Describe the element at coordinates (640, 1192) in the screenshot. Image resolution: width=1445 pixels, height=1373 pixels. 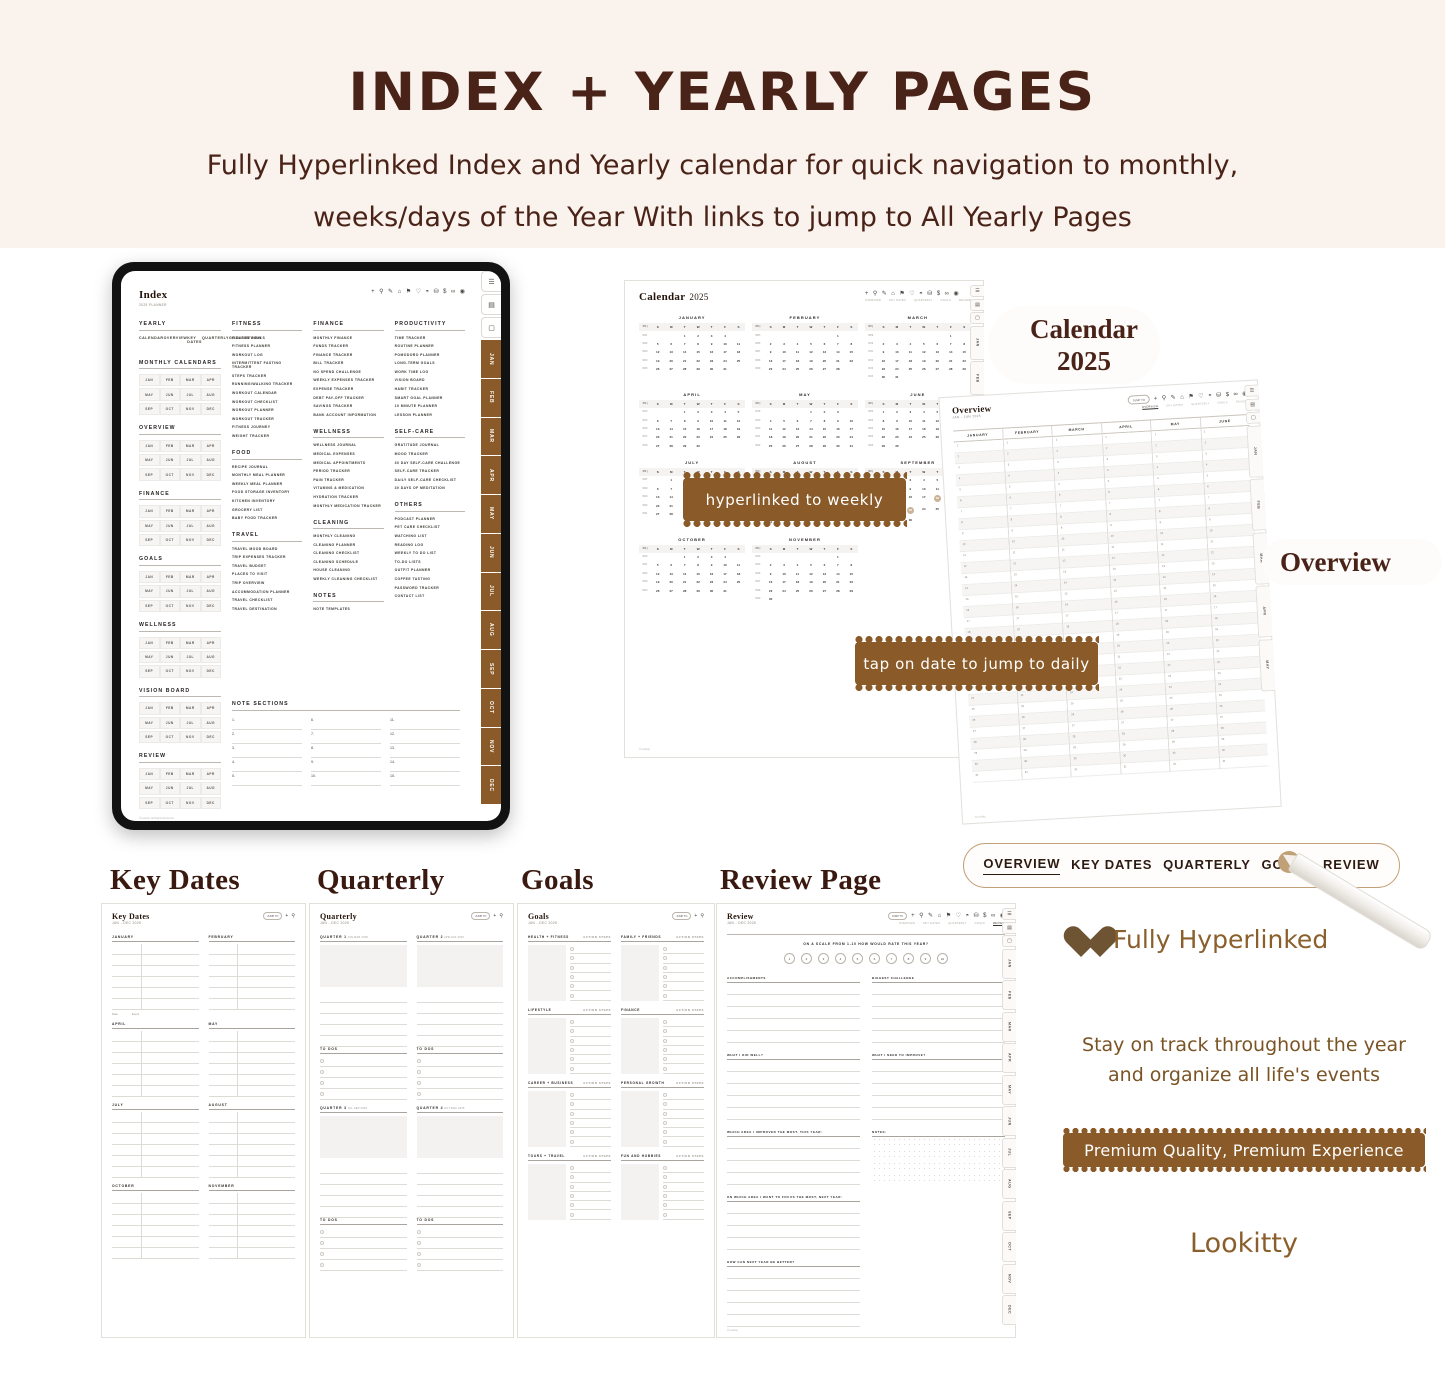
I see `goal-notes-area` at that location.